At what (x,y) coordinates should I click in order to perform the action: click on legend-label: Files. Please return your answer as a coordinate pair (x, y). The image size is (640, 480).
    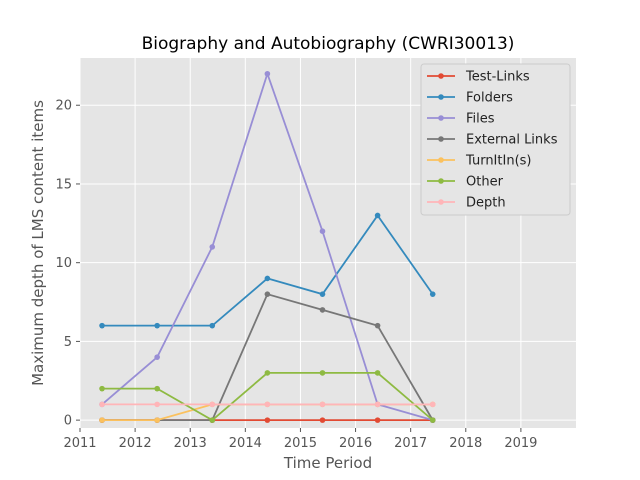
    Looking at the image, I should click on (480, 119).